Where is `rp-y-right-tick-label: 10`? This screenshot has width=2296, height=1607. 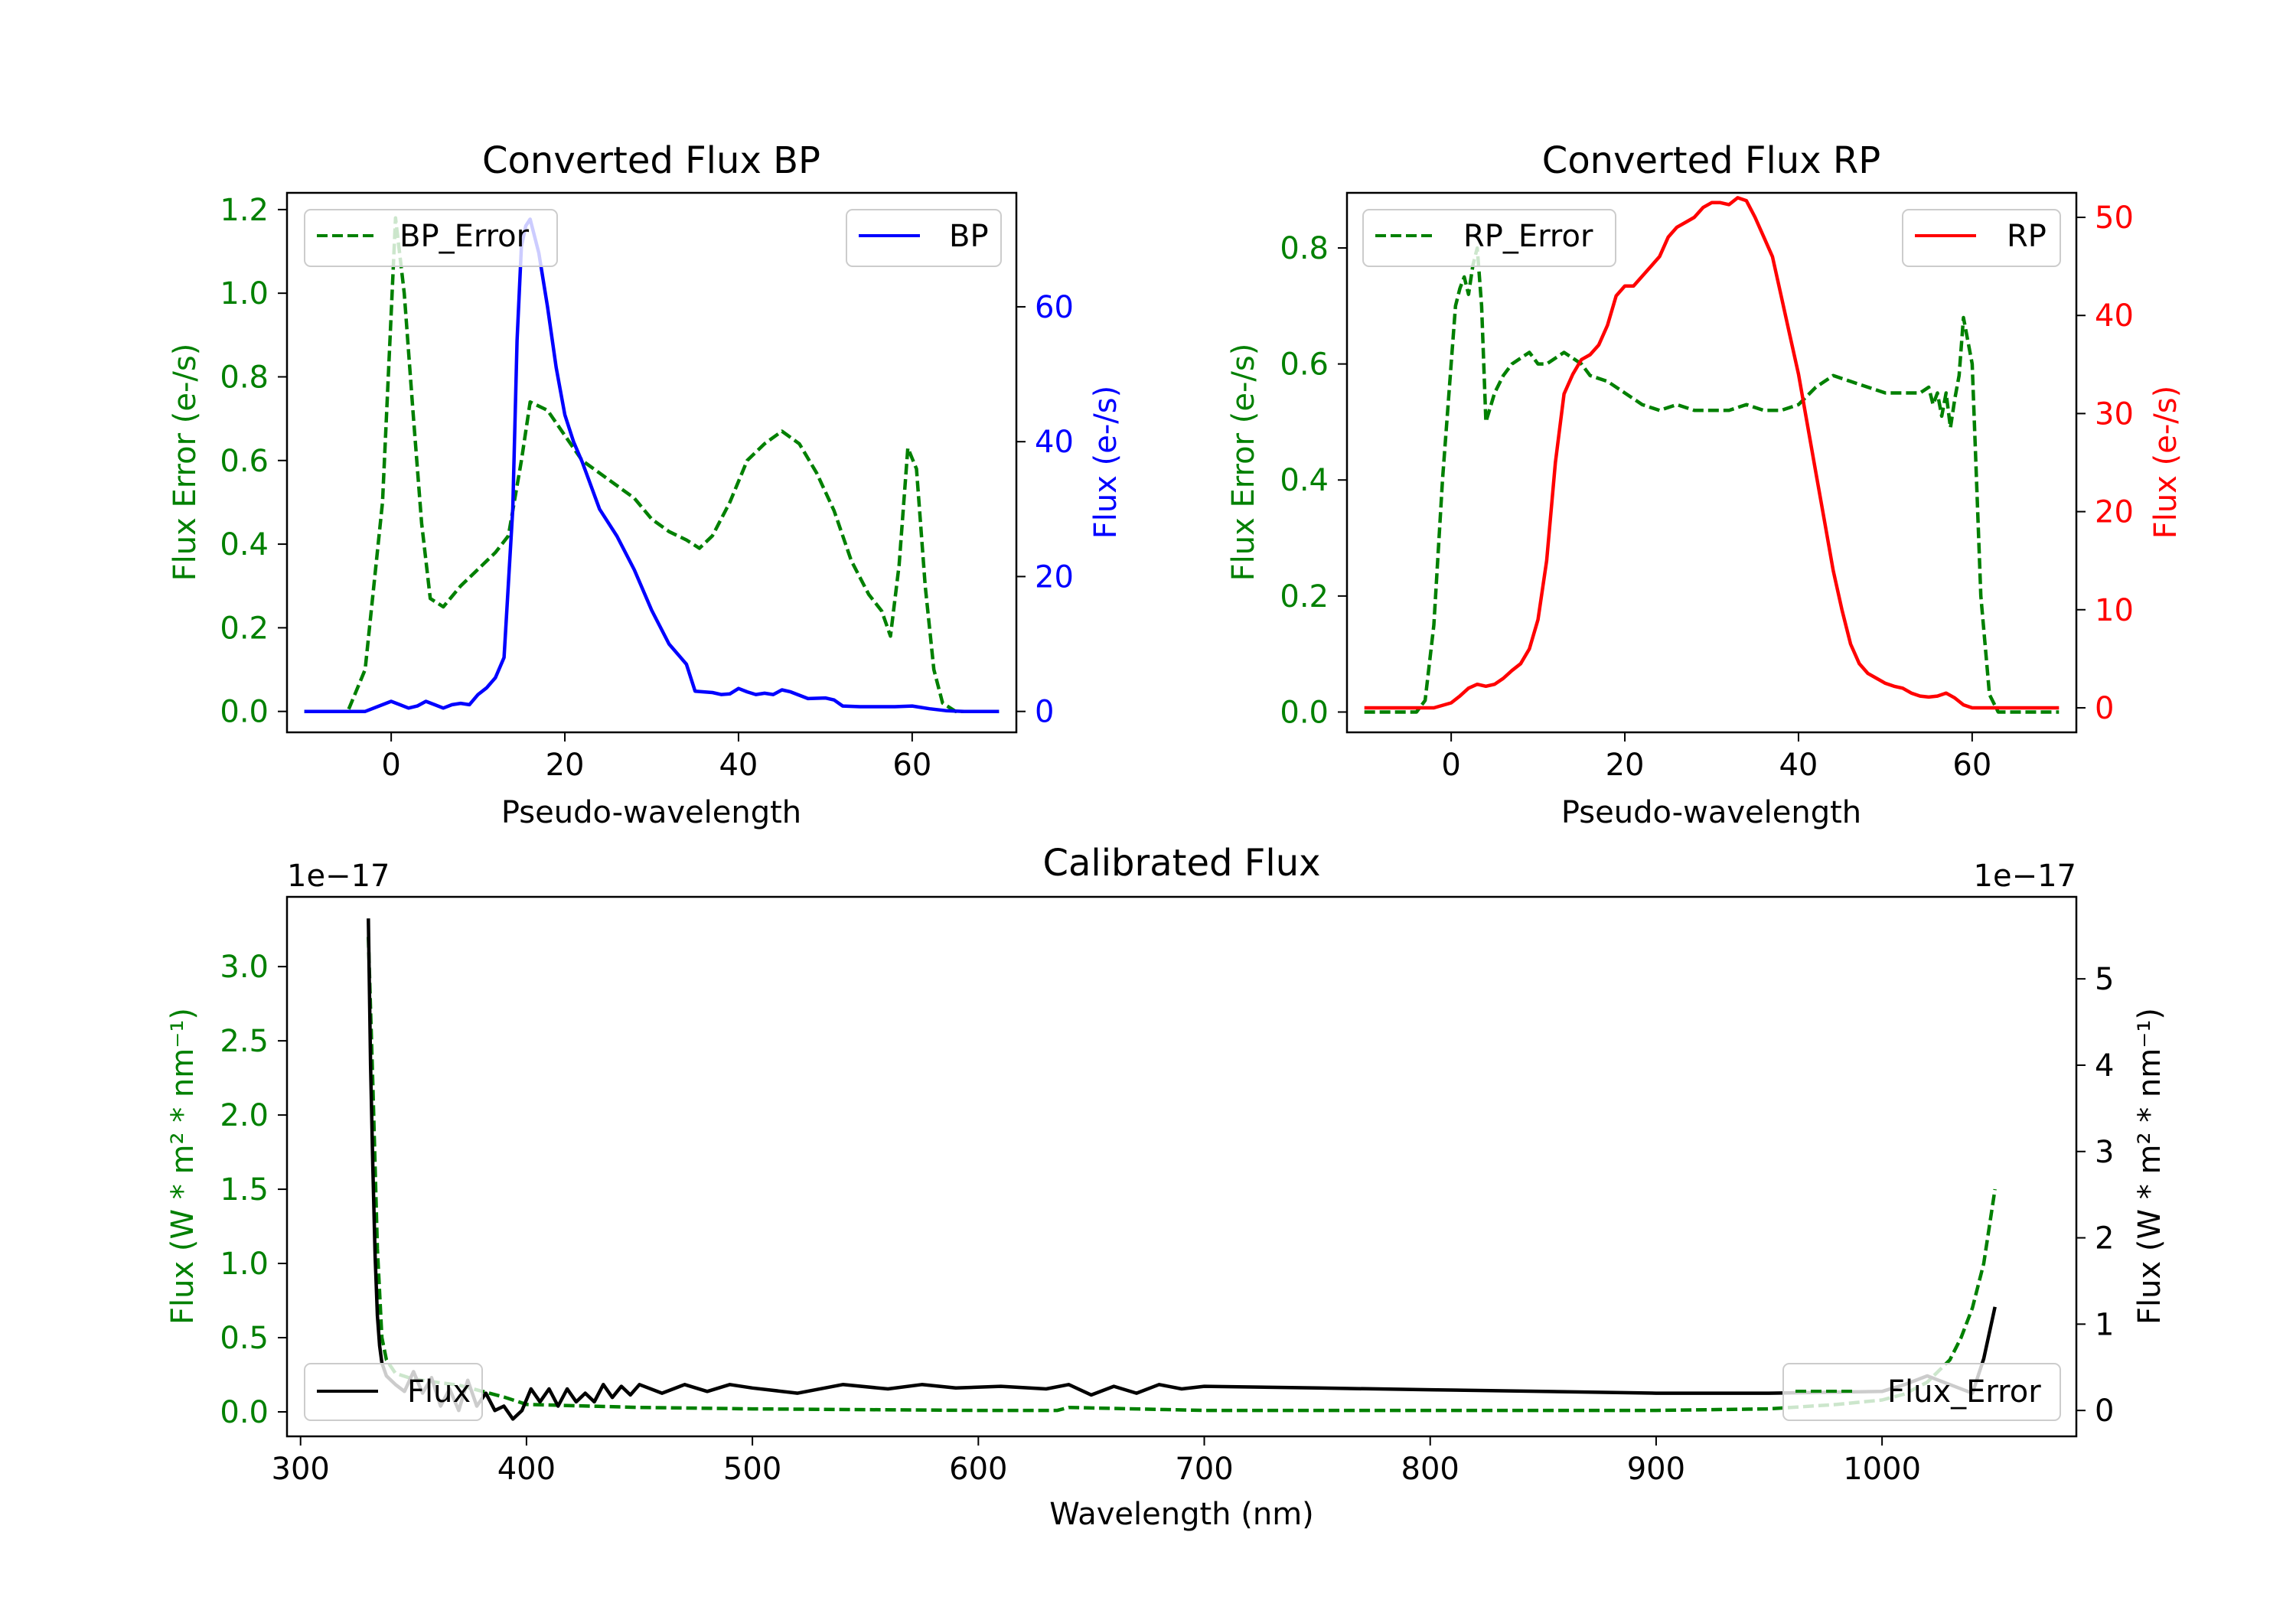 rp-y-right-tick-label: 10 is located at coordinates (2114, 610).